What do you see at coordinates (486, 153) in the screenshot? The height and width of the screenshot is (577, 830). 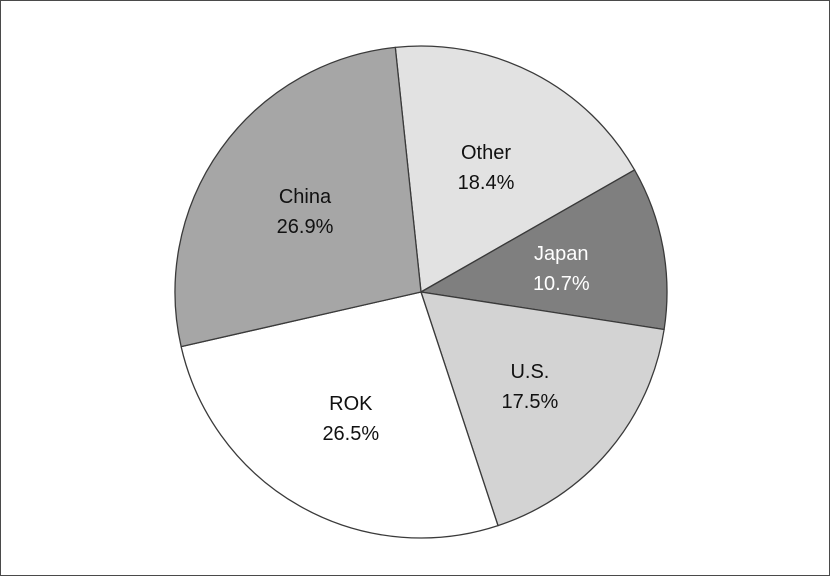 I see `slice-label-other: Other` at bounding box center [486, 153].